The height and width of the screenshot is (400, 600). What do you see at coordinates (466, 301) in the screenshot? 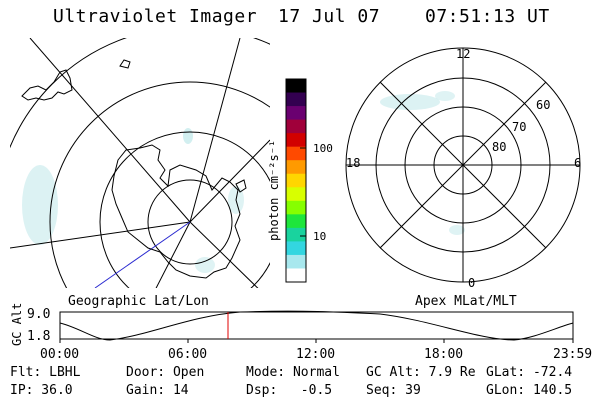
I see `right-panel-label: Apex MLat/MLT` at bounding box center [466, 301].